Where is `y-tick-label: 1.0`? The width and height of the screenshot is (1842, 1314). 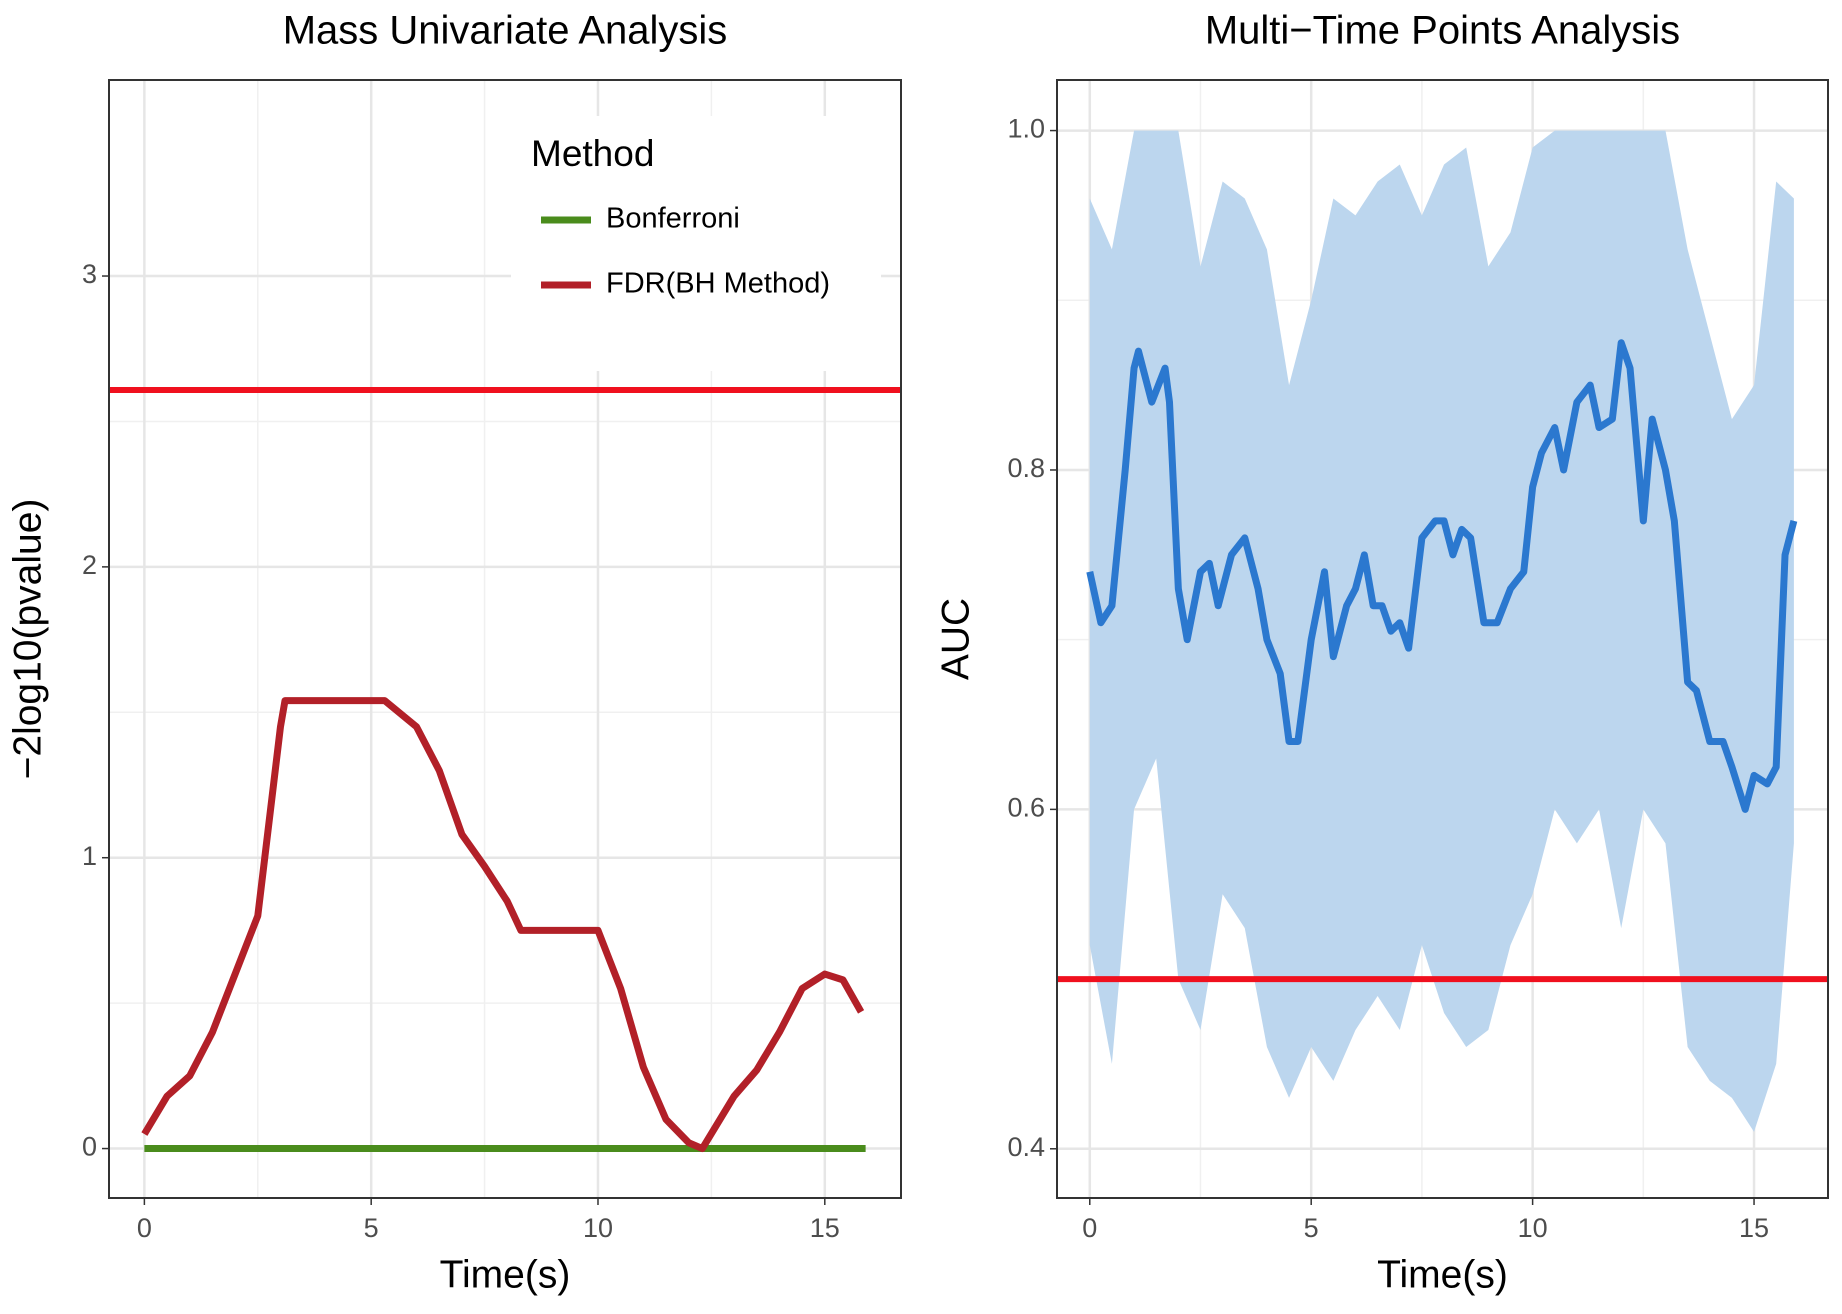 y-tick-label: 1.0 is located at coordinates (1026, 129).